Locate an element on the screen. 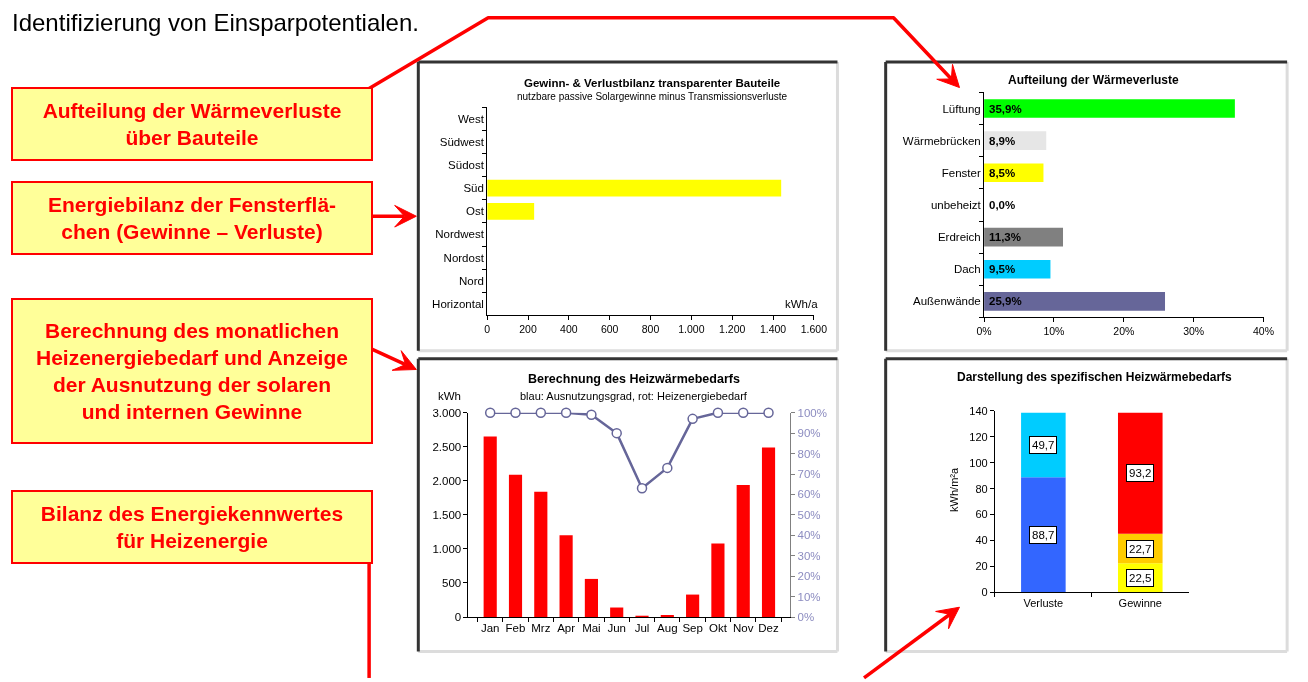 This screenshot has width=1308, height=682. y-tick-label: Fenster is located at coordinates (961, 172).